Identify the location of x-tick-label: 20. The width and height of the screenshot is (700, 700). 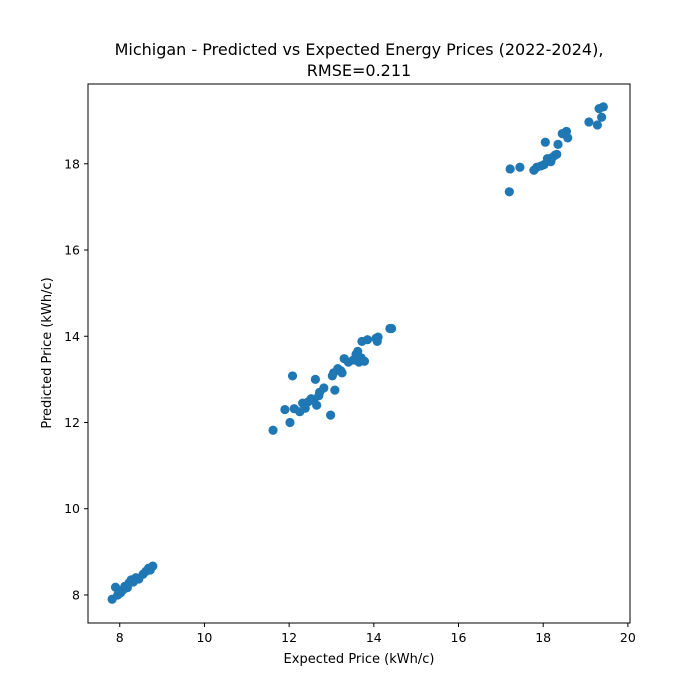
(628, 637).